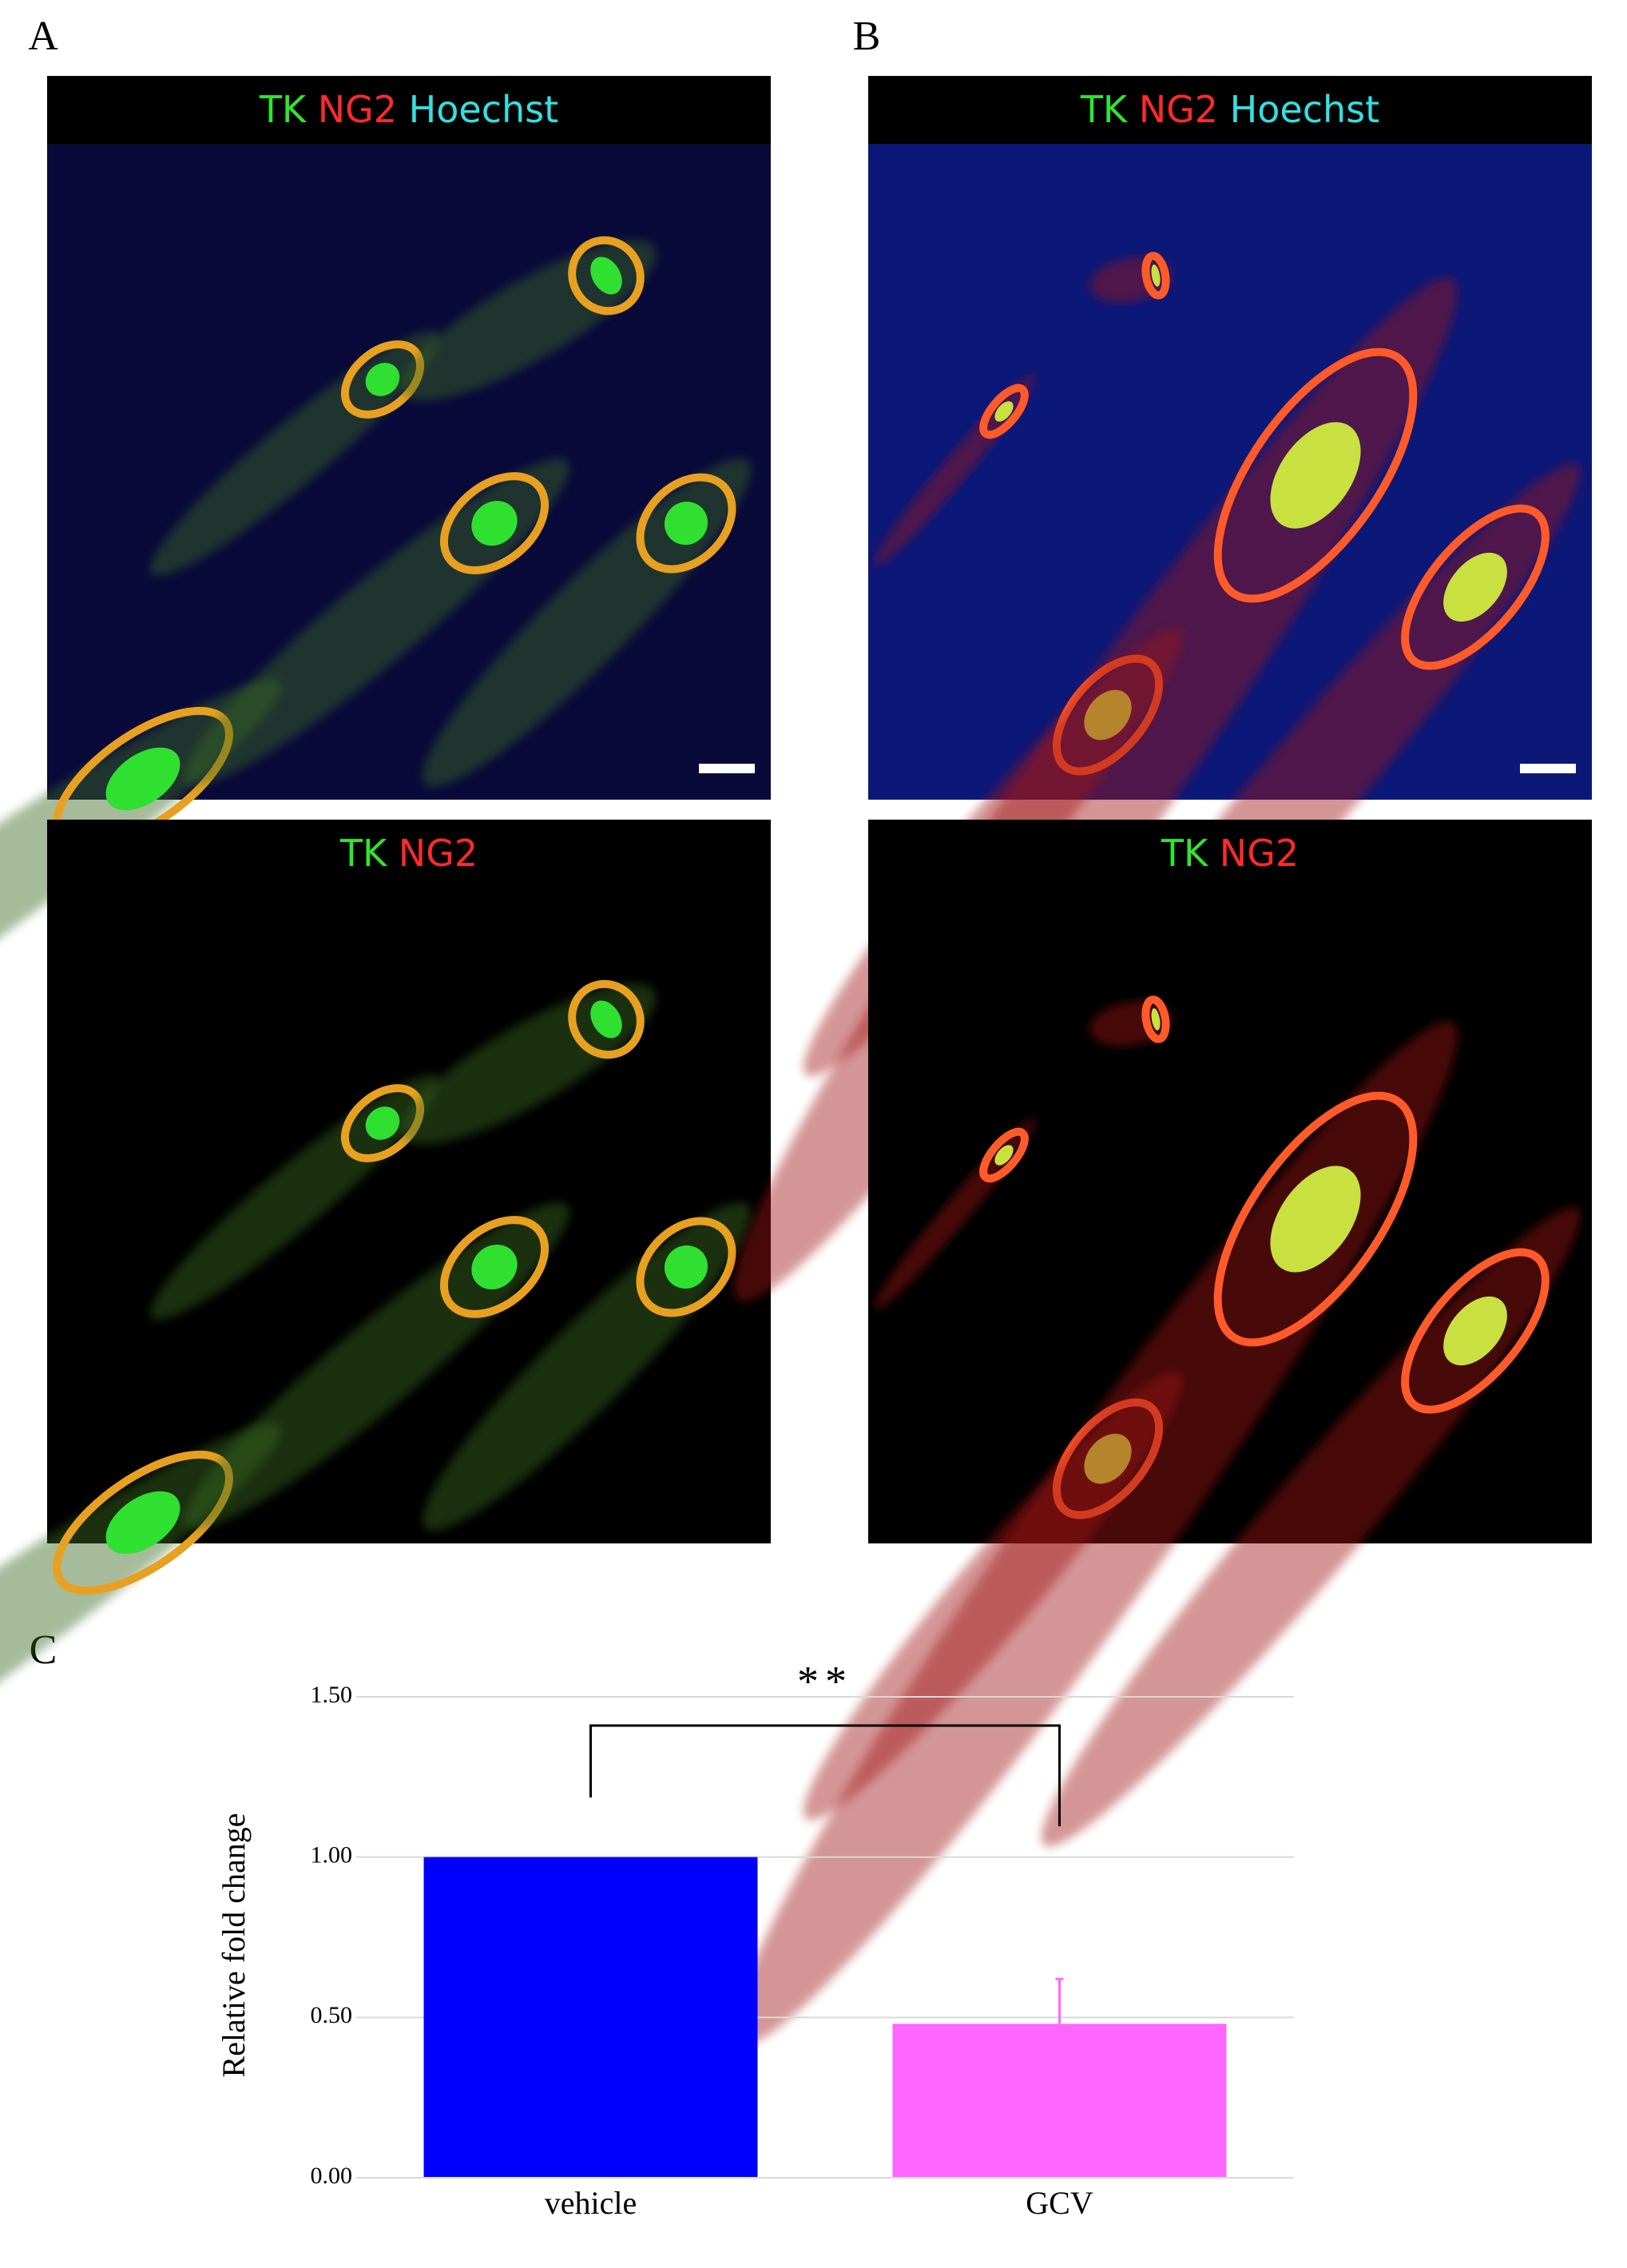 The height and width of the screenshot is (2268, 1627). Describe the element at coordinates (825, 1775) in the screenshot. I see `significance-bracket` at that location.